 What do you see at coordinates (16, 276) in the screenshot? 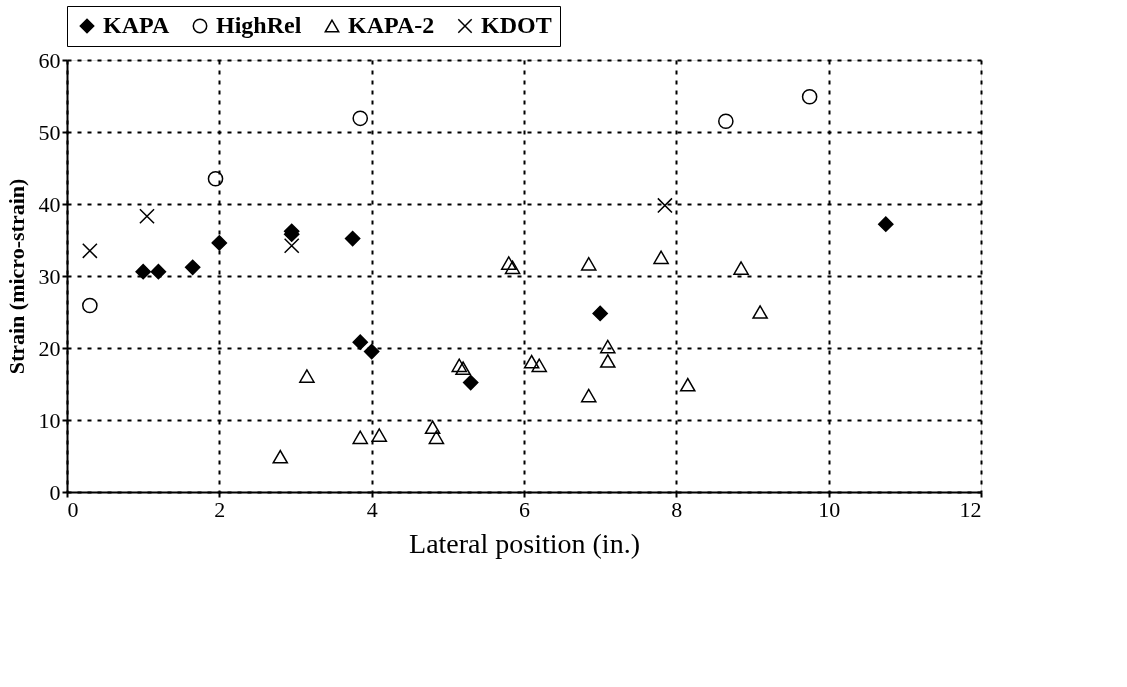
I see `y-axis-title: Strain (micro-strain)` at bounding box center [16, 276].